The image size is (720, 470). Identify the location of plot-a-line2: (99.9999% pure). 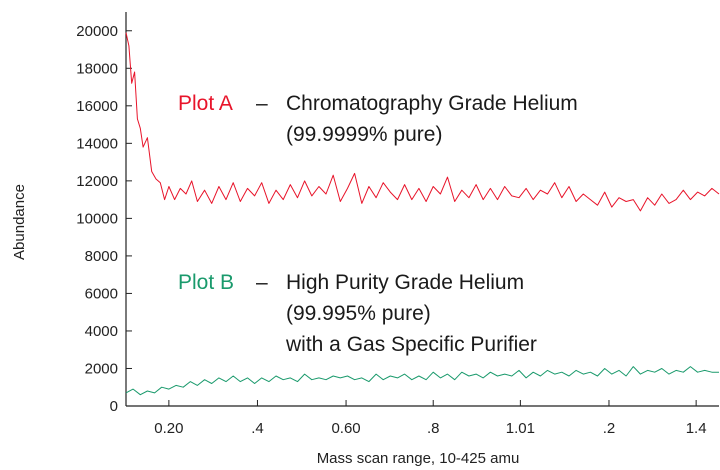
(364, 134).